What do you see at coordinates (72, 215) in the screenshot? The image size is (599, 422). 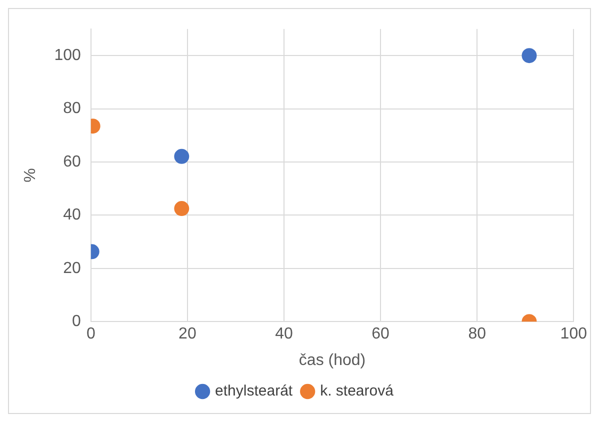 I see `y-tick-label: 40` at bounding box center [72, 215].